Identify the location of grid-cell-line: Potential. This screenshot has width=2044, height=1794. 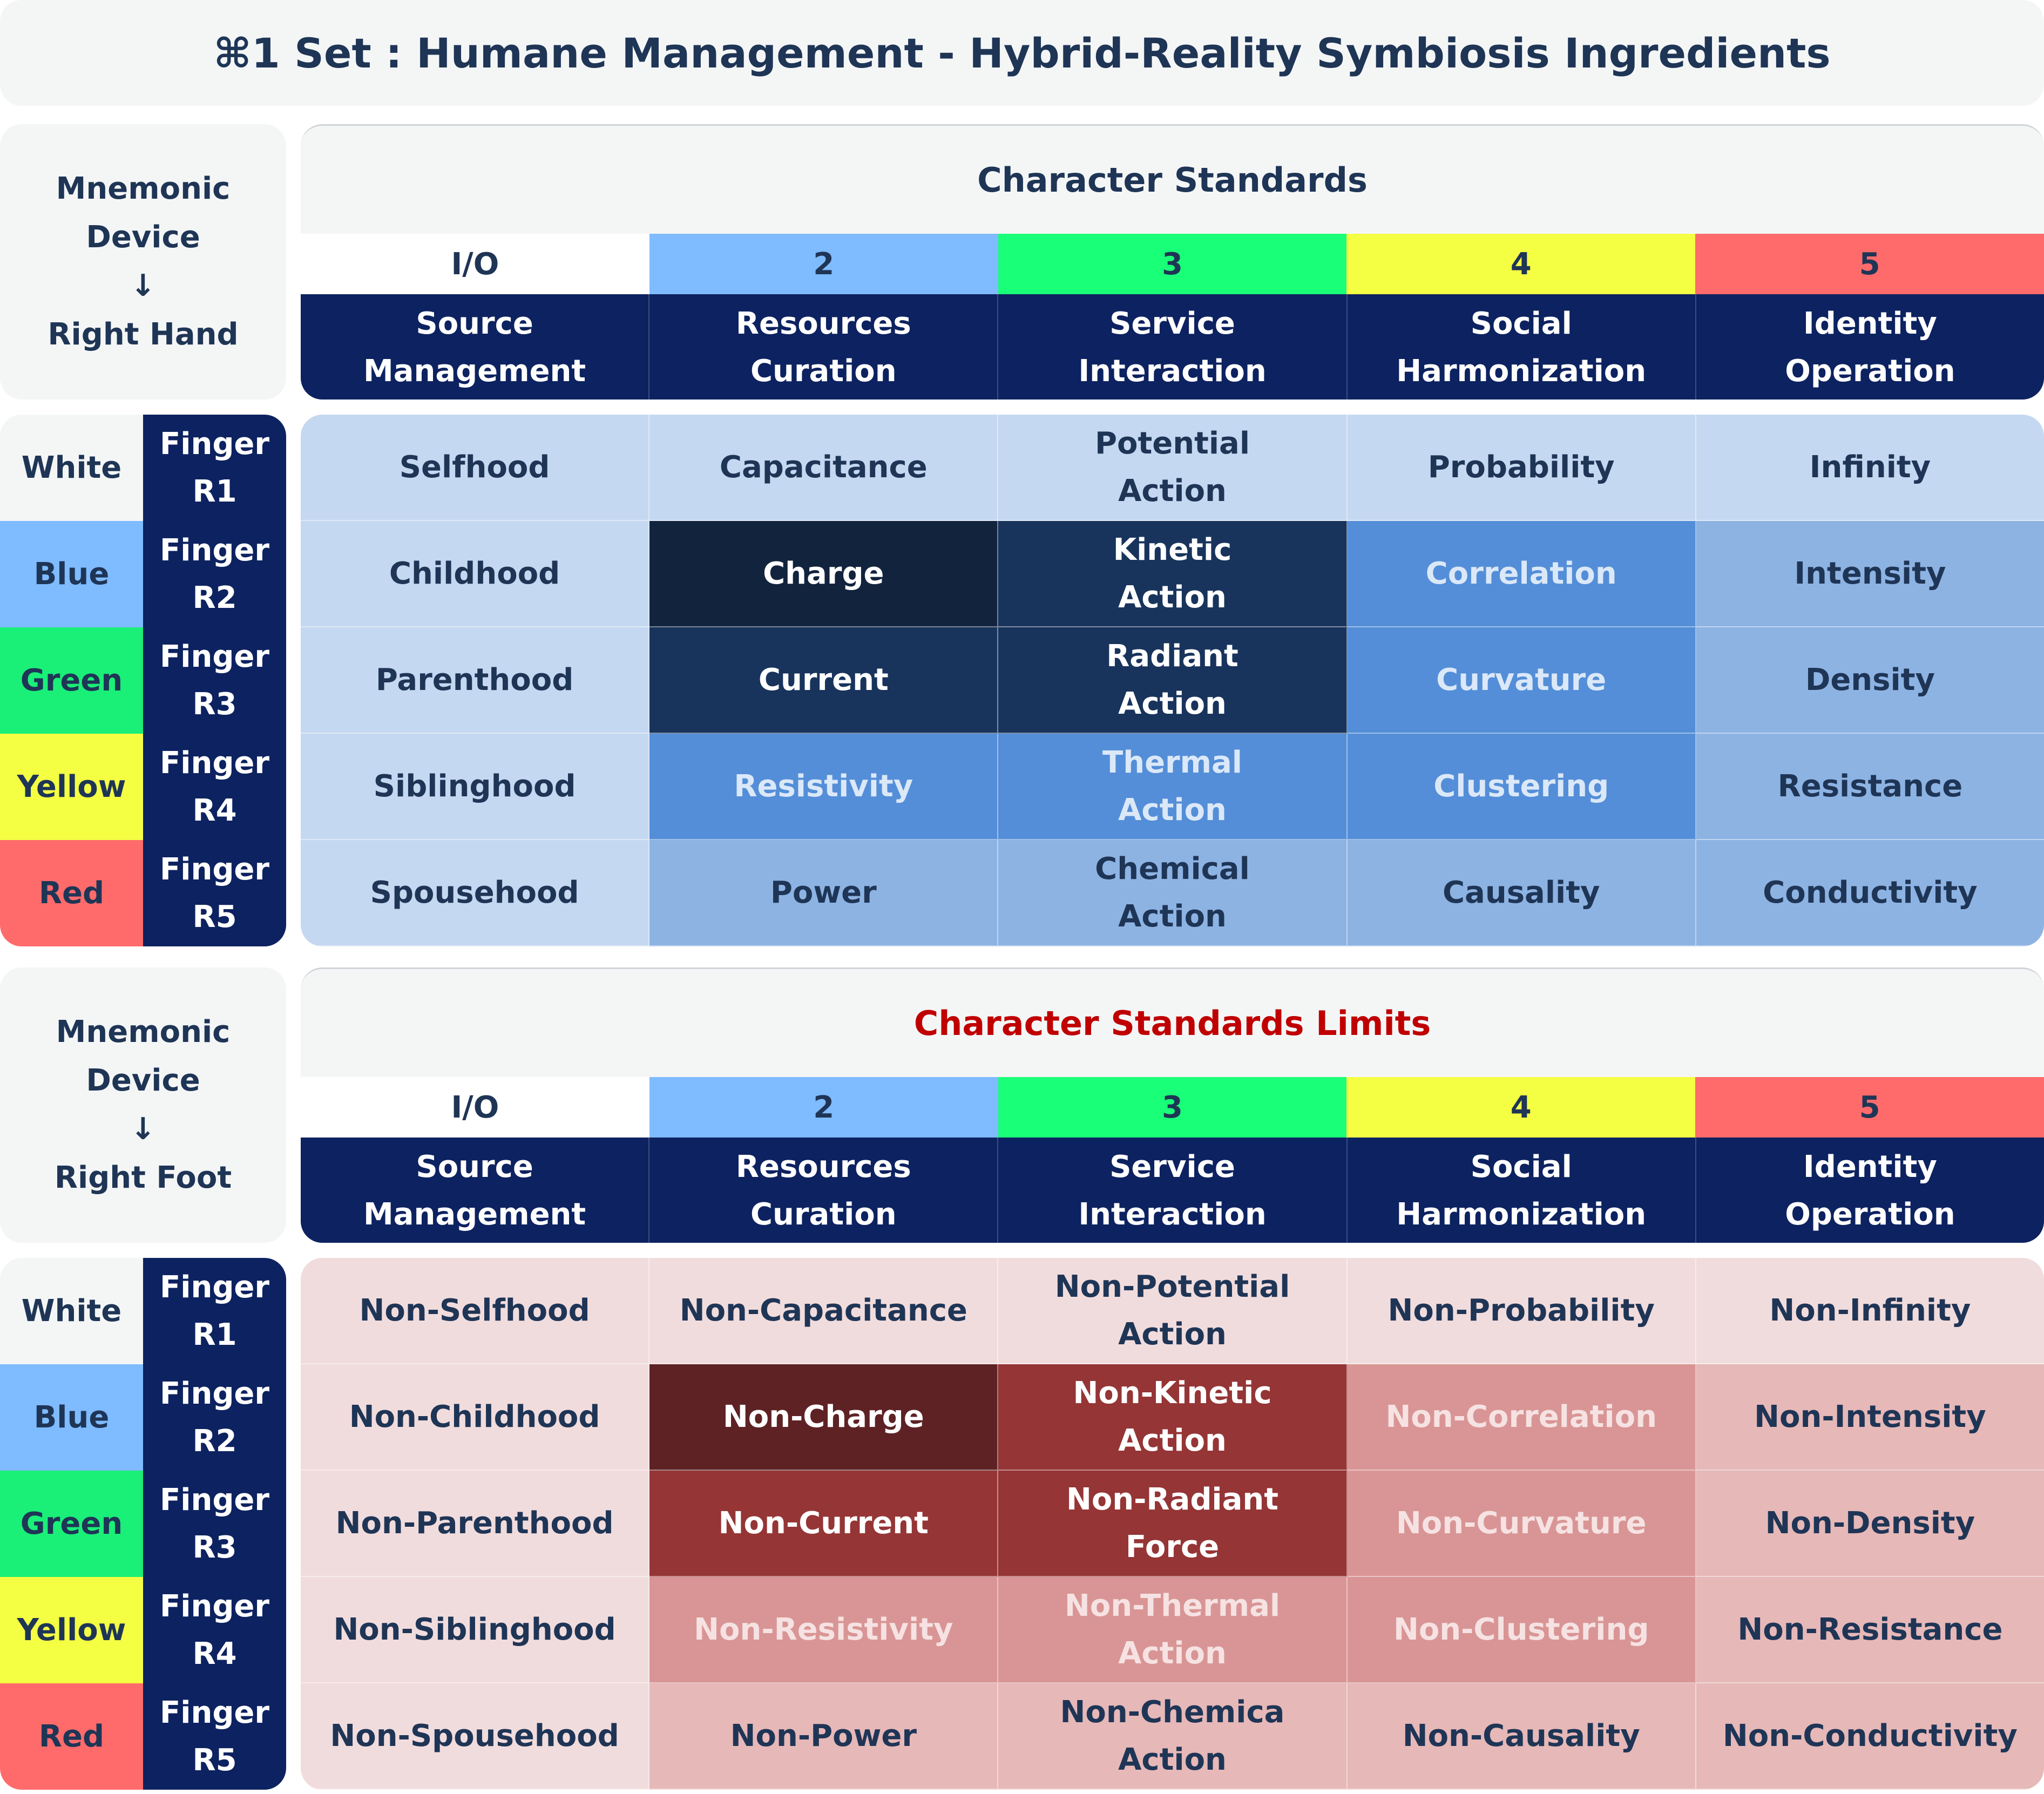
(1172, 443).